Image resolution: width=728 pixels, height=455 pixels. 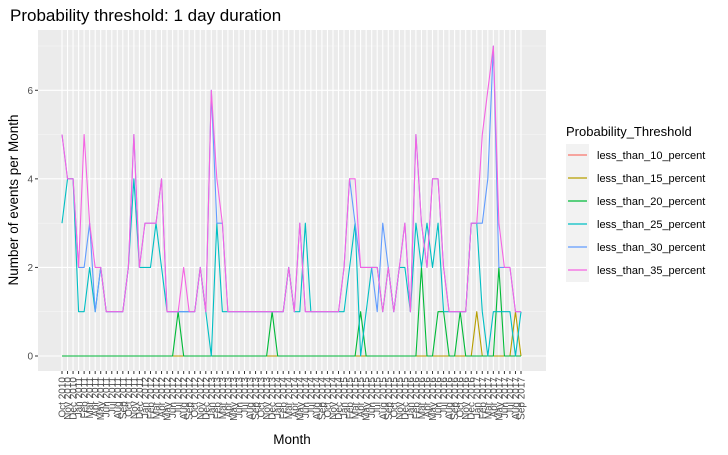 I want to click on x-tick-label: Jun 2011, so click(x=107, y=397).